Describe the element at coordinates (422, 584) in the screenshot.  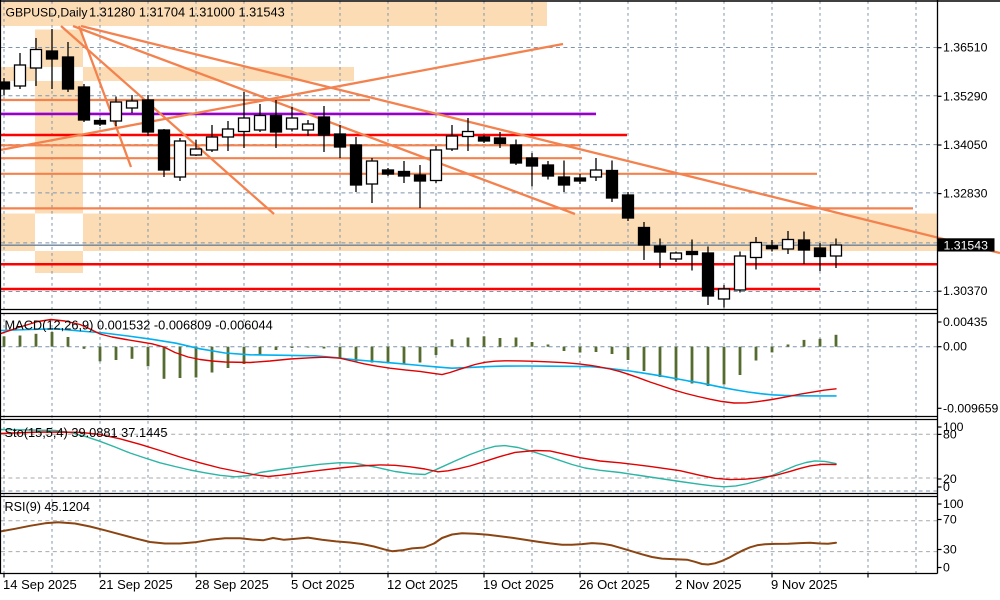
I see `svg-text: 12 Oct 2025` at that location.